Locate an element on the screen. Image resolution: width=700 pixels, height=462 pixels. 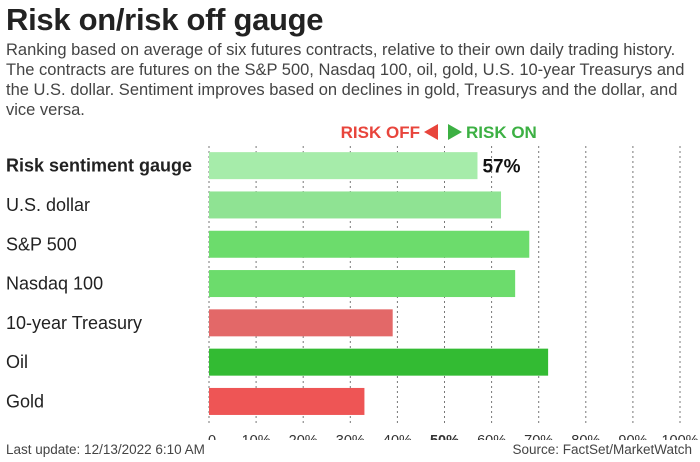
category-label: Risk sentiment gauge is located at coordinates (99, 166).